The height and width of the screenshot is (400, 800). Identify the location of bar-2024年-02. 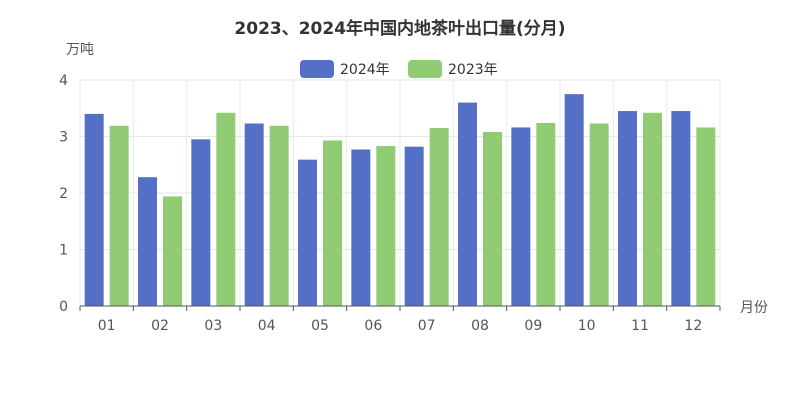
(147, 241).